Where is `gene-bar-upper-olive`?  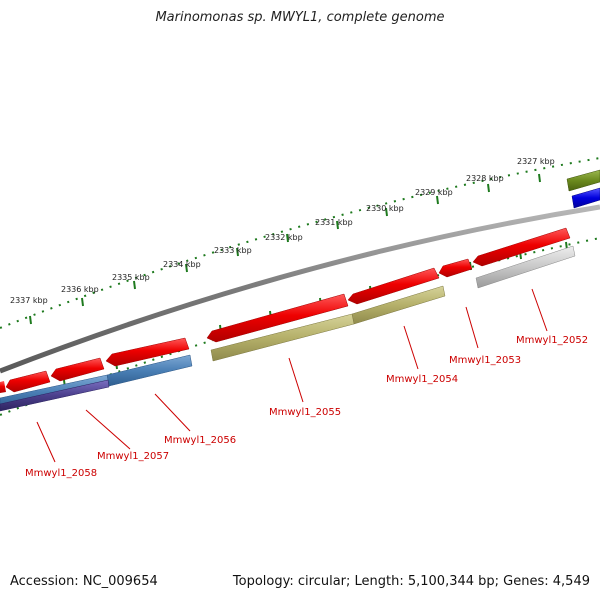
gene-bar-upper-olive is located at coordinates (583, 180).